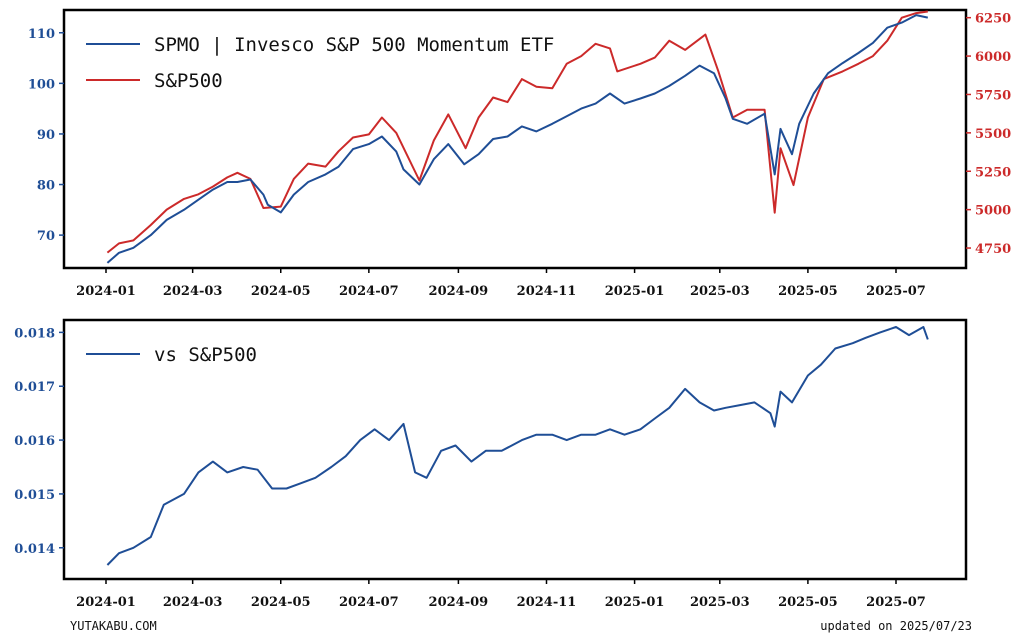 Image resolution: width=1024 pixels, height=643 pixels. Describe the element at coordinates (46, 236) in the screenshot. I see `y-left-tick-label: 70` at that location.